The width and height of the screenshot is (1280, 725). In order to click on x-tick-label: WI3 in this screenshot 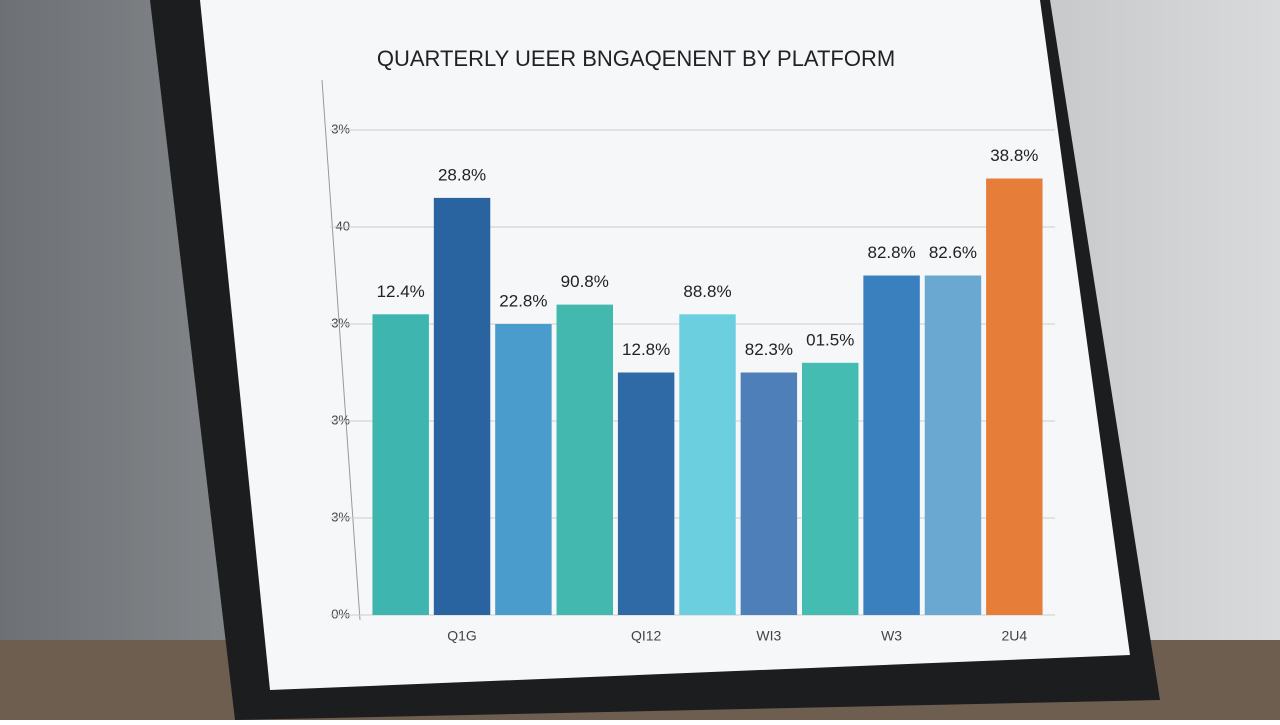, I will do `click(768, 636)`.